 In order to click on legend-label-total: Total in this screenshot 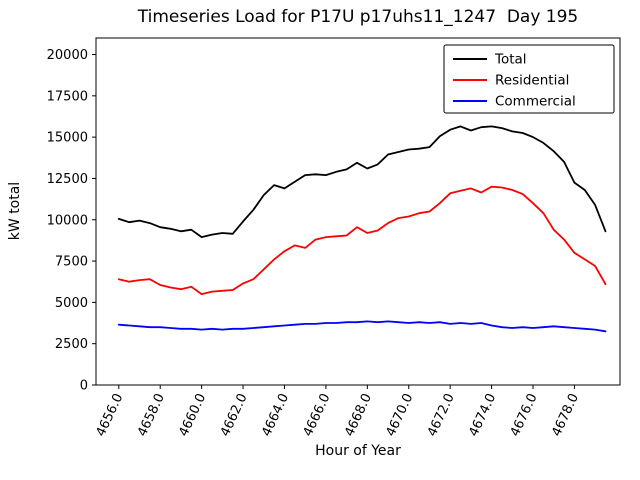, I will do `click(510, 60)`.